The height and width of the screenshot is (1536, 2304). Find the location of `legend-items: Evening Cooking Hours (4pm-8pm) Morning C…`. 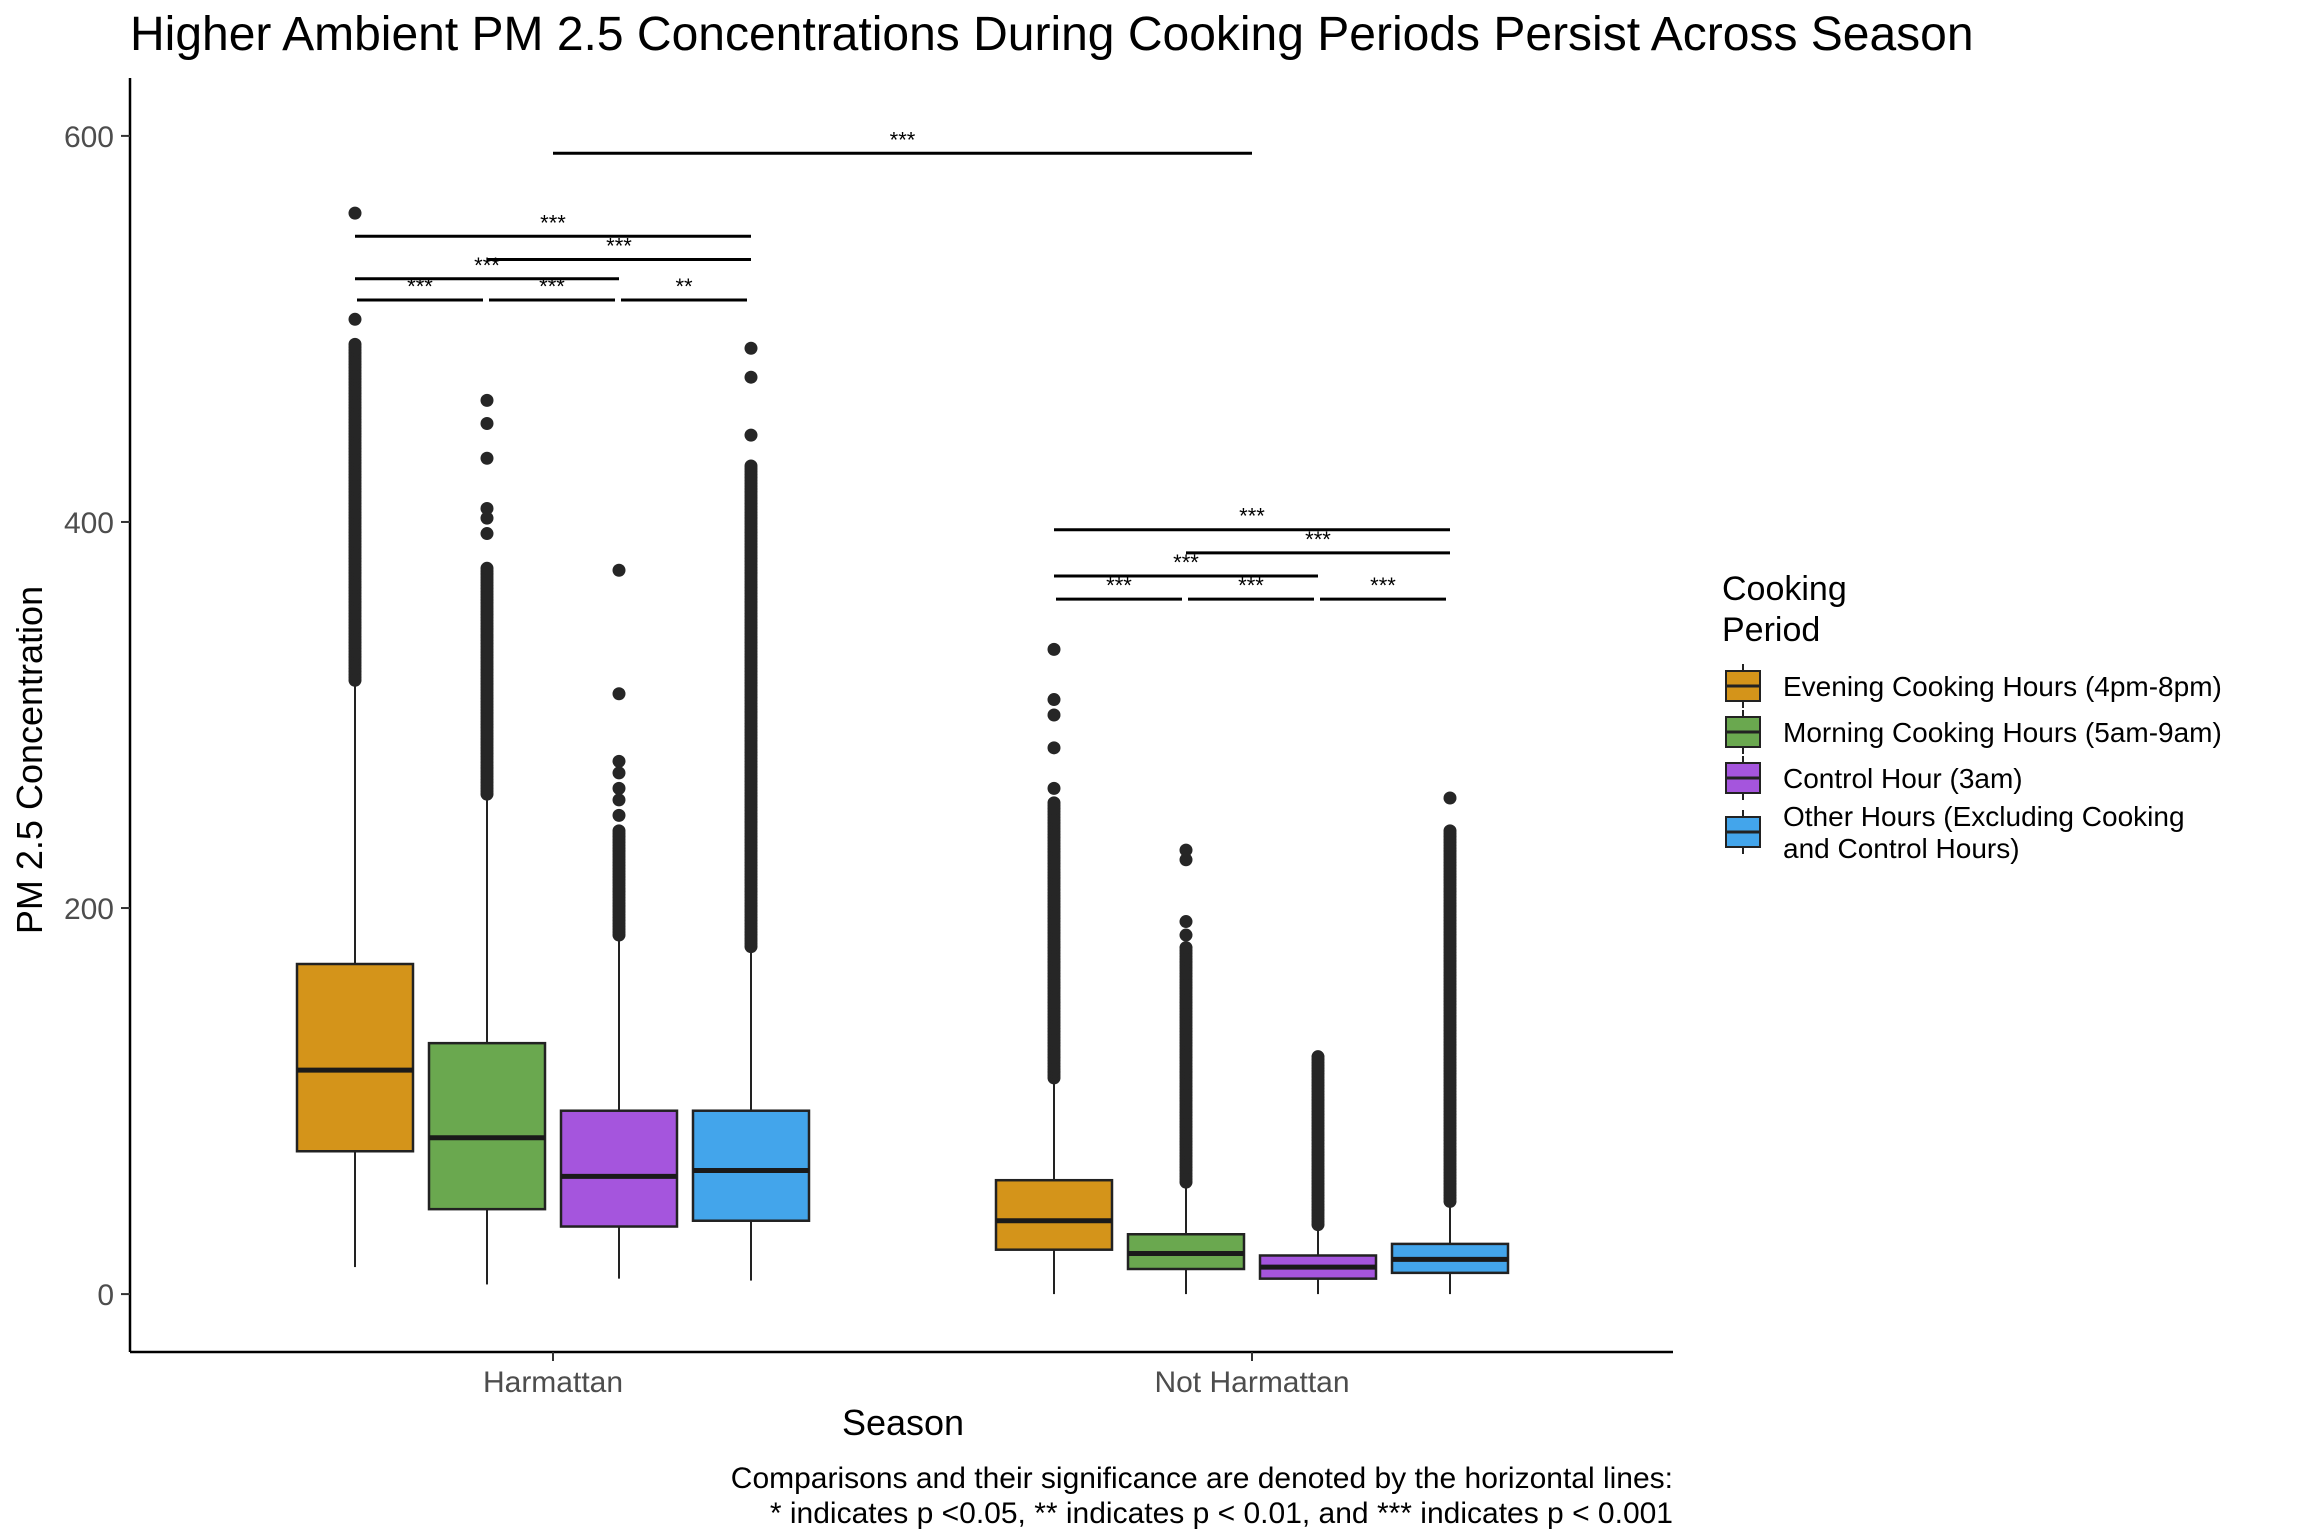

legend-items: Evening Cooking Hours (4pm-8pm) Morning C… is located at coordinates (1973, 764).